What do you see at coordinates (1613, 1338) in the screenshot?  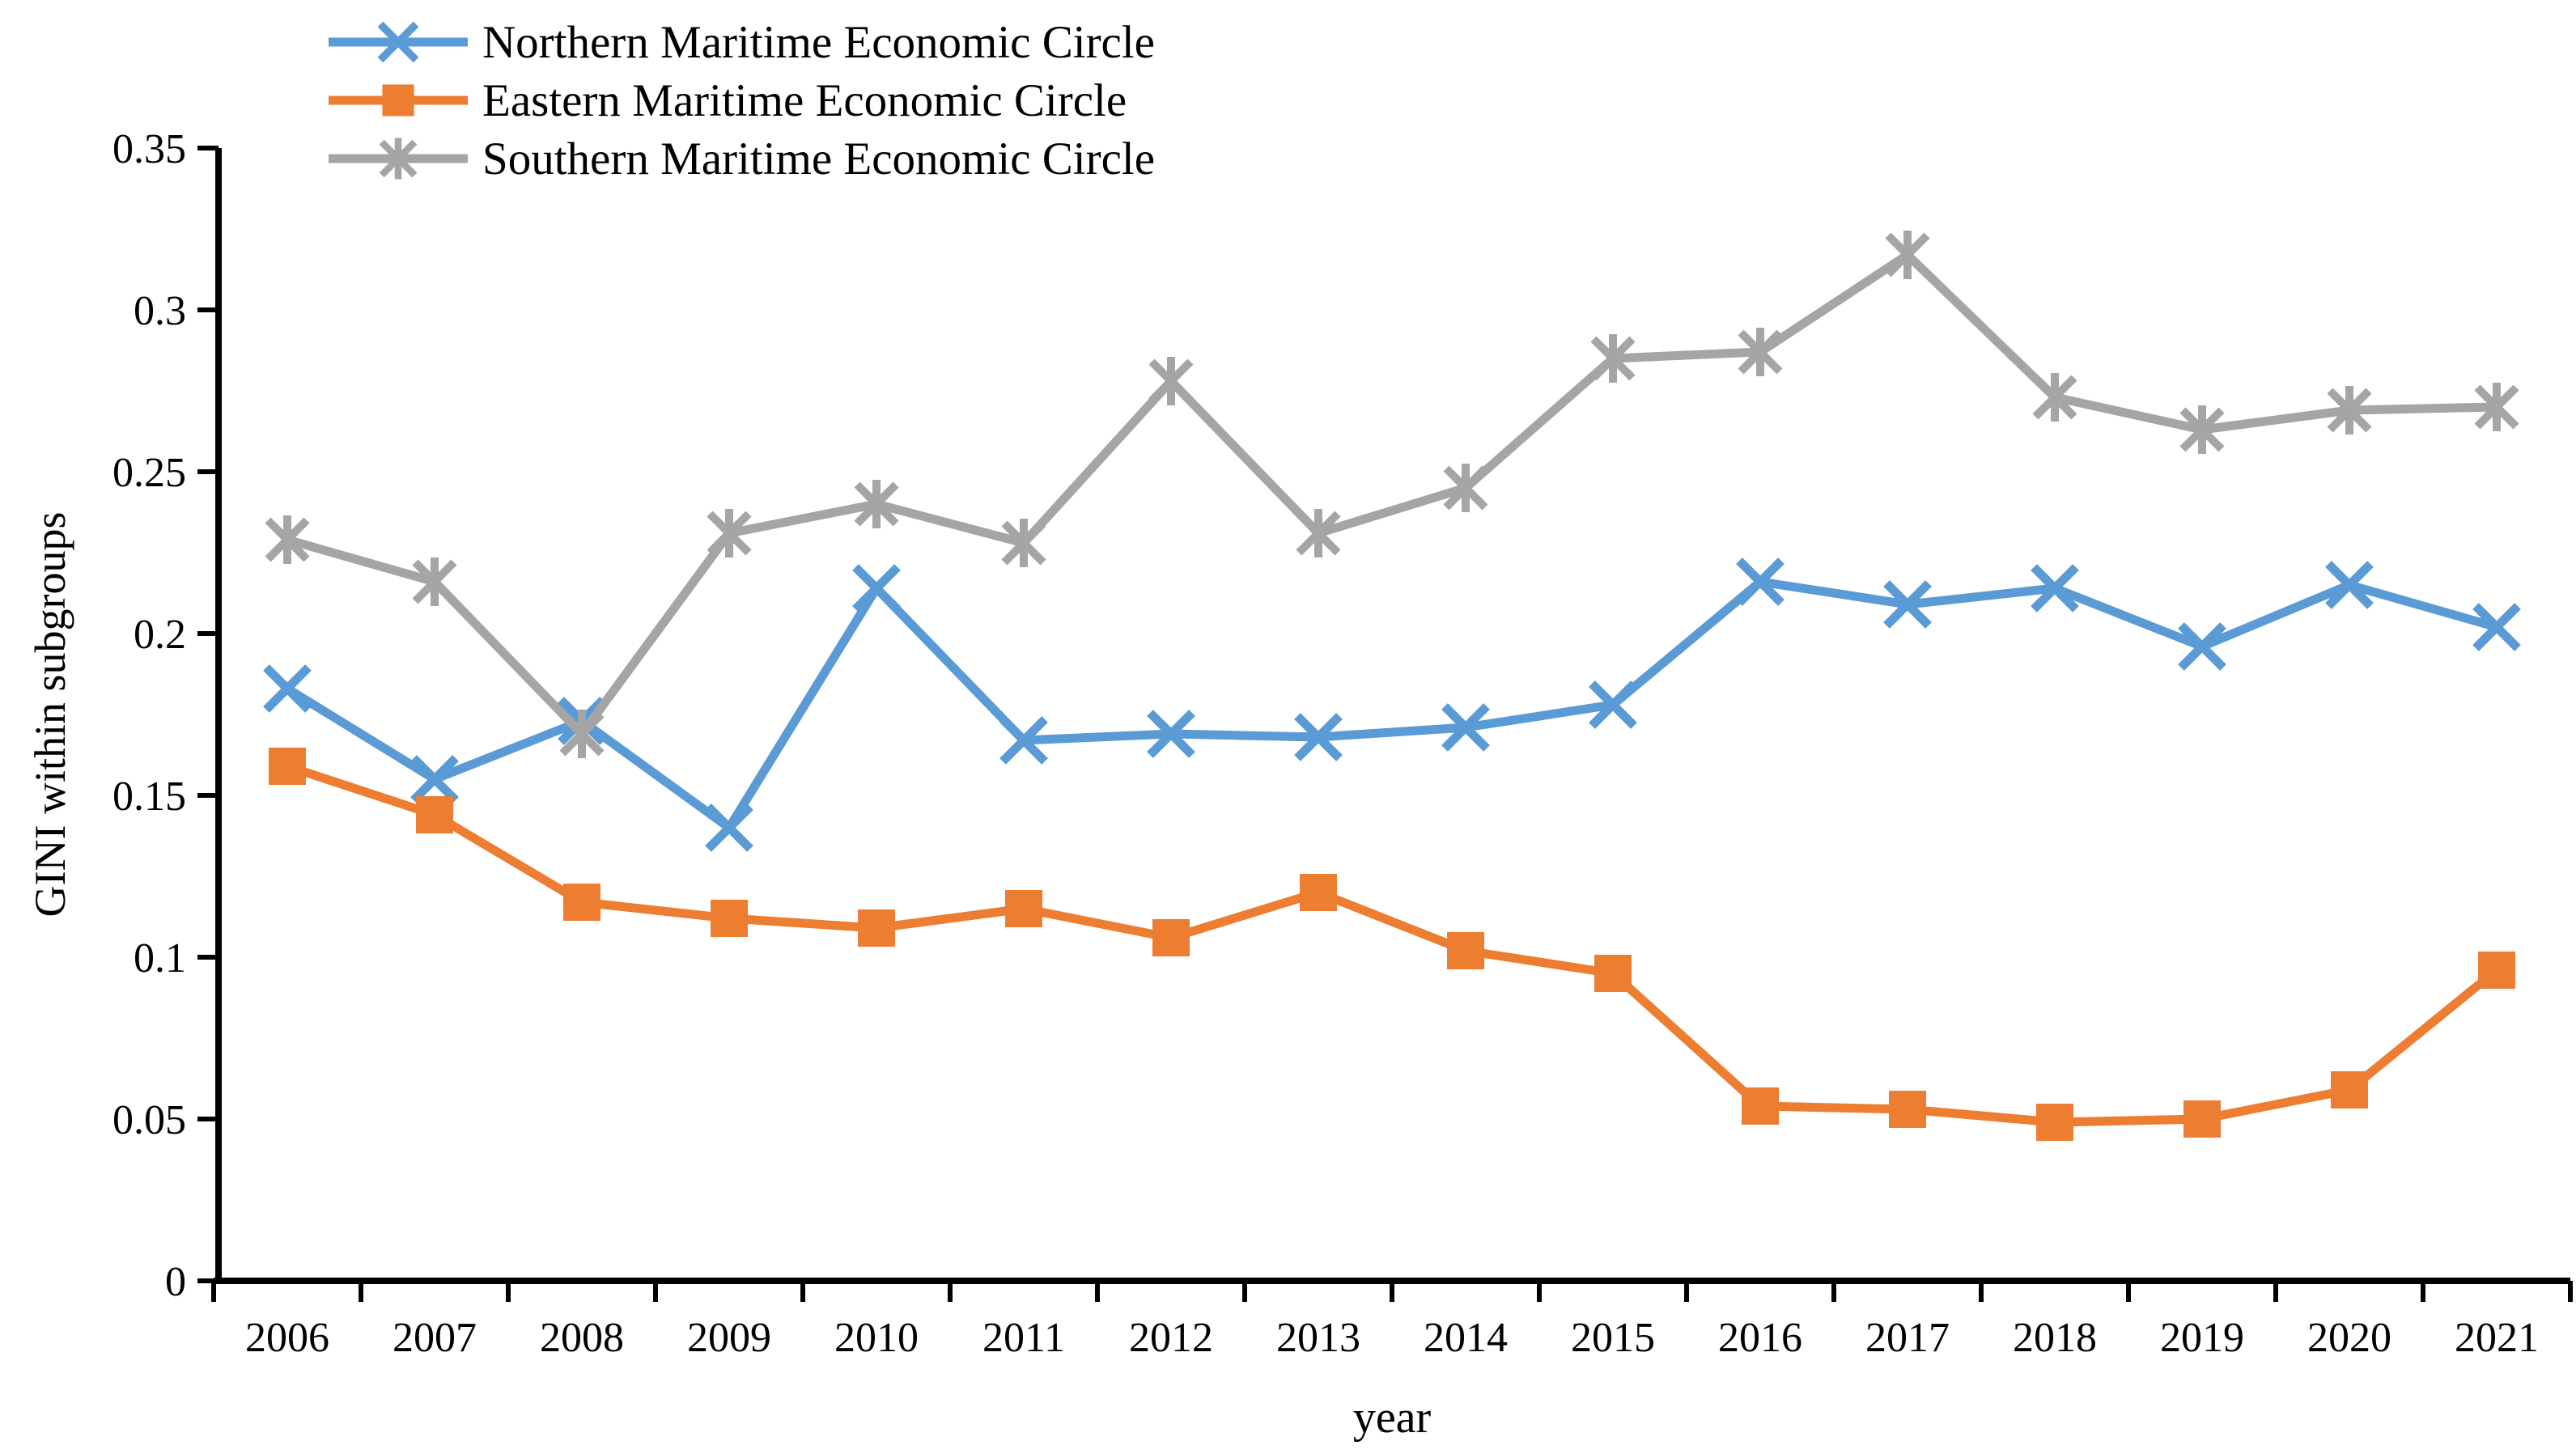 I see `x-tick-label: 2015` at bounding box center [1613, 1338].